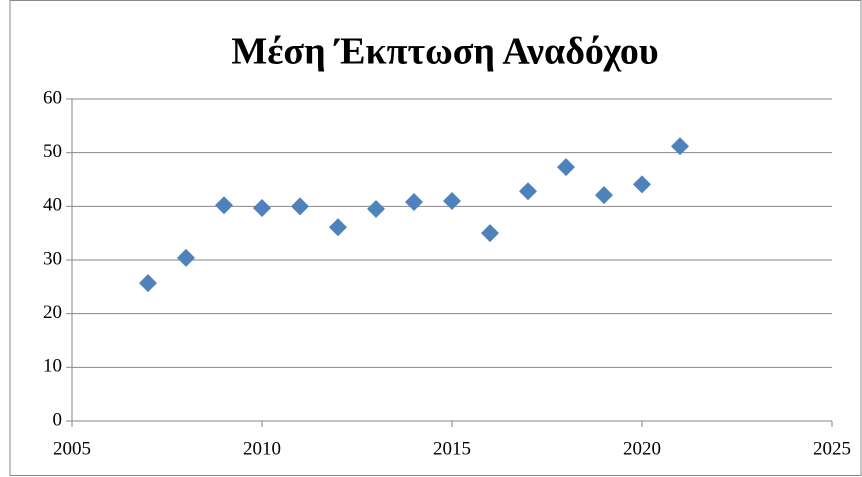 The width and height of the screenshot is (862, 477). What do you see at coordinates (52, 97) in the screenshot?
I see `y-tick-label: 60` at bounding box center [52, 97].